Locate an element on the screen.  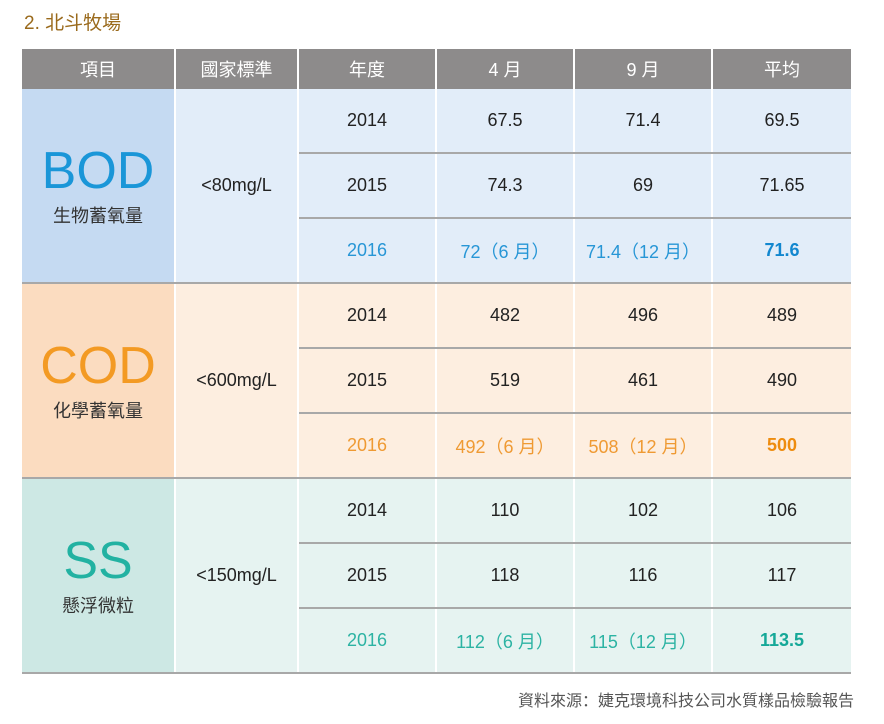
header-average: 平均 is located at coordinates (781, 69).